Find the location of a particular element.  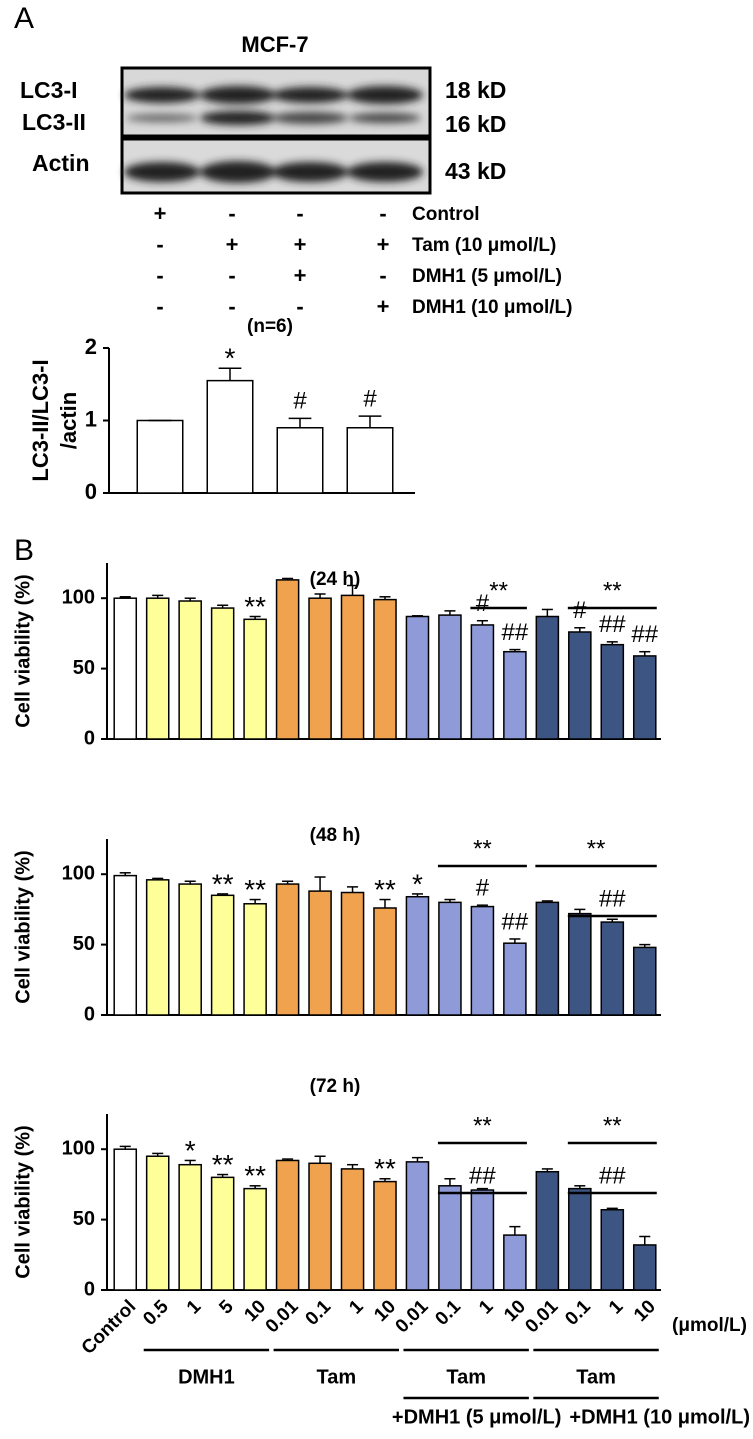

group-label: +DMH1 (5 μmol/L) is located at coordinates (476, 1417).